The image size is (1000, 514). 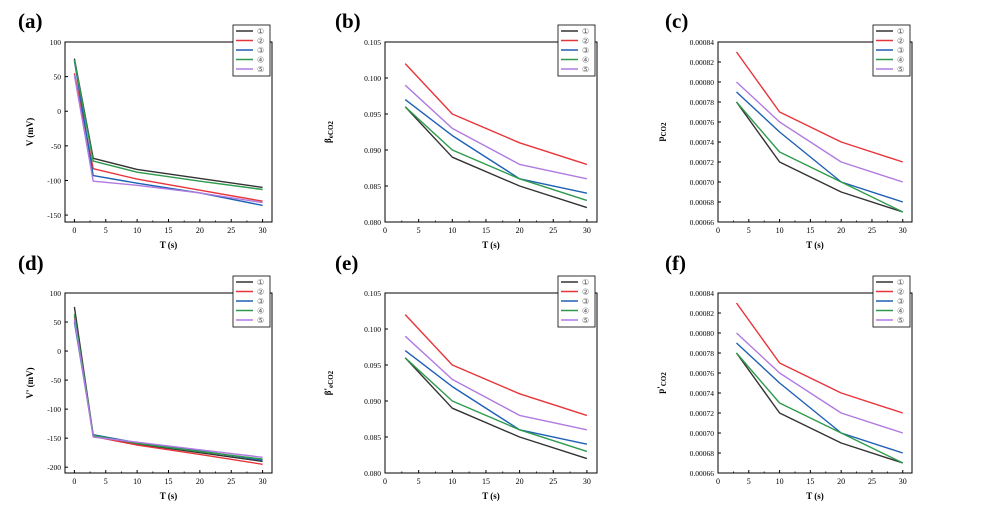 I want to click on y-tick-label: 0.00070, so click(x=702, y=433).